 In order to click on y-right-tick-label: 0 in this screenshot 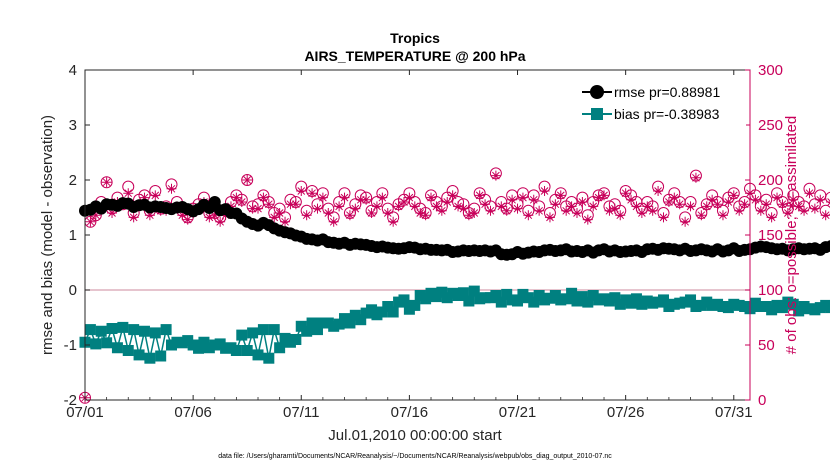, I will do `click(762, 400)`.